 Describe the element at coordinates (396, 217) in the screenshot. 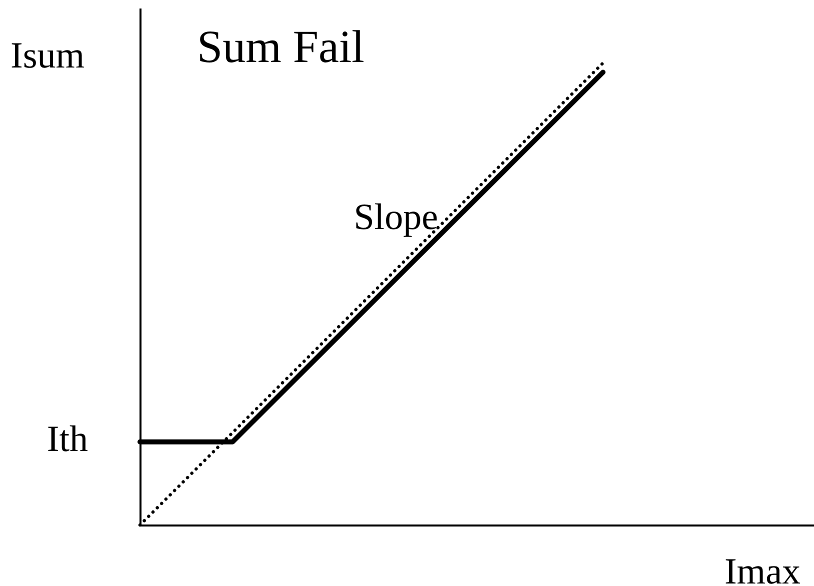

I see `annotation: Slope` at that location.